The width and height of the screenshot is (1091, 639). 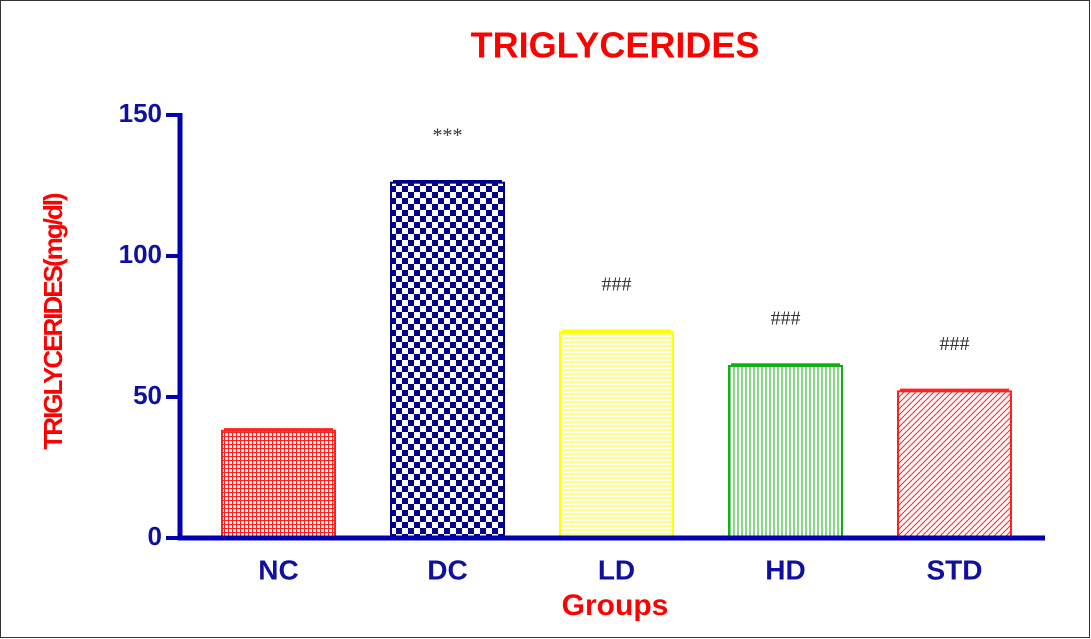 I want to click on y-tick-label: 0, so click(x=155, y=536).